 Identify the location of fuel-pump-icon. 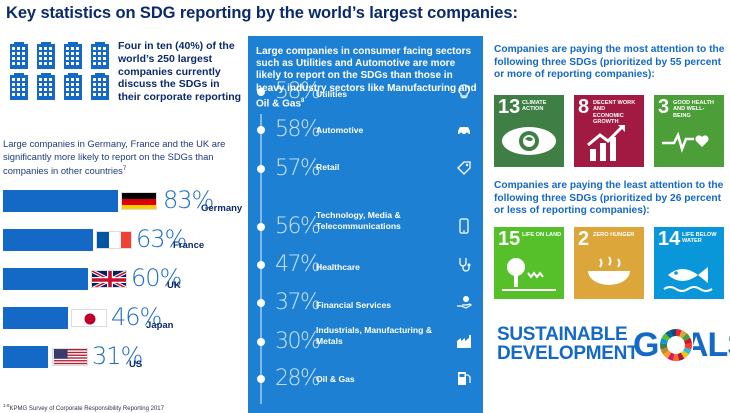
(464, 378).